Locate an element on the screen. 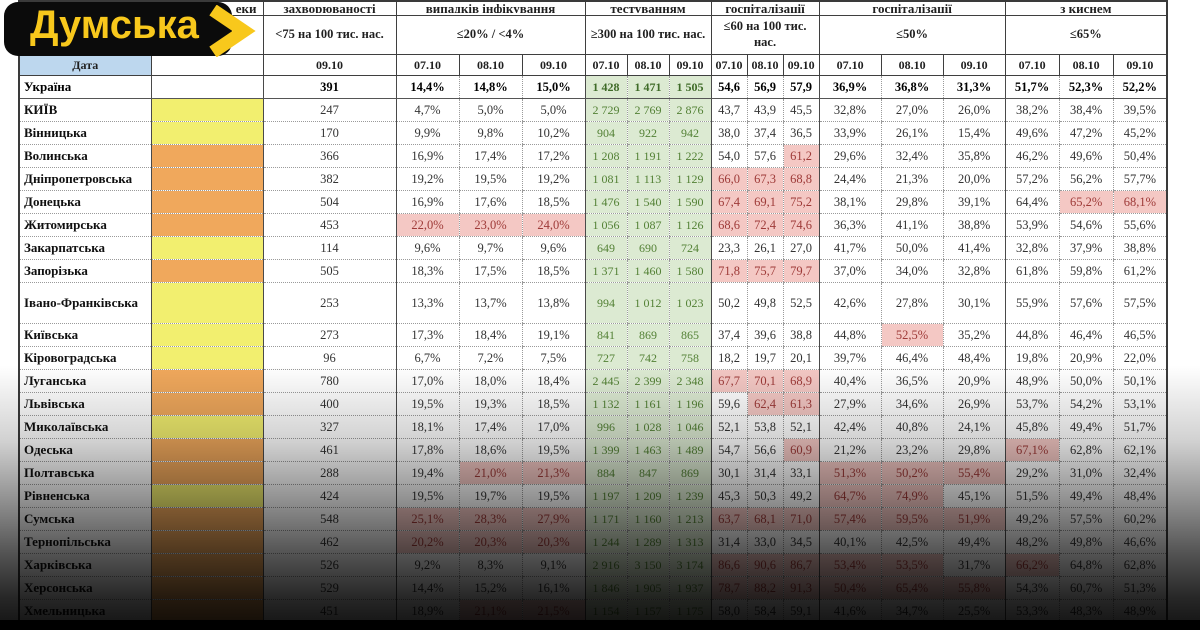  value-cell: 1 012 is located at coordinates (648, 303).